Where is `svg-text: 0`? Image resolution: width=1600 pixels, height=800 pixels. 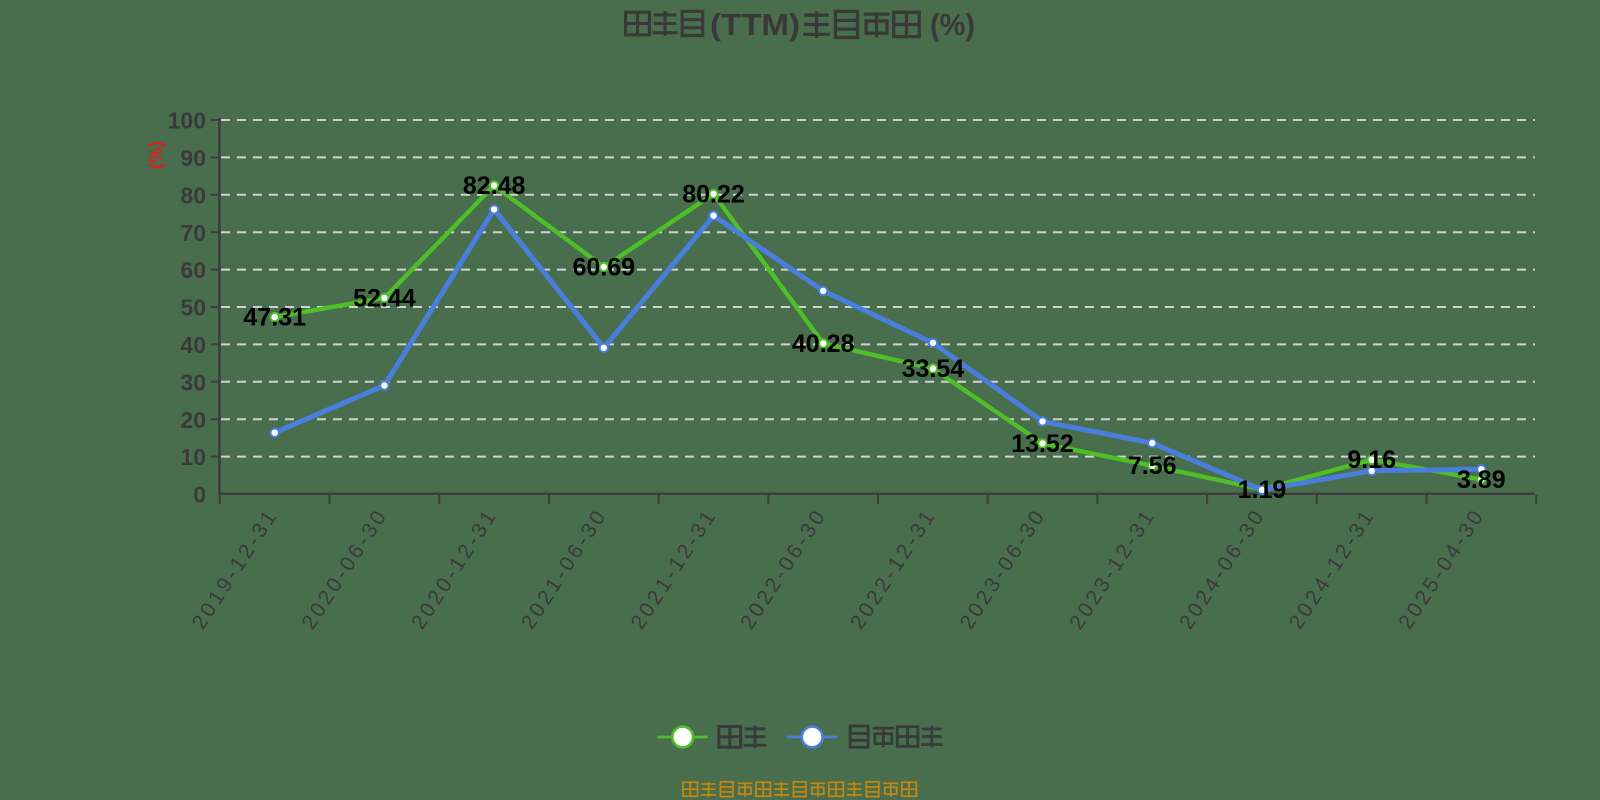 svg-text: 0 is located at coordinates (199, 495).